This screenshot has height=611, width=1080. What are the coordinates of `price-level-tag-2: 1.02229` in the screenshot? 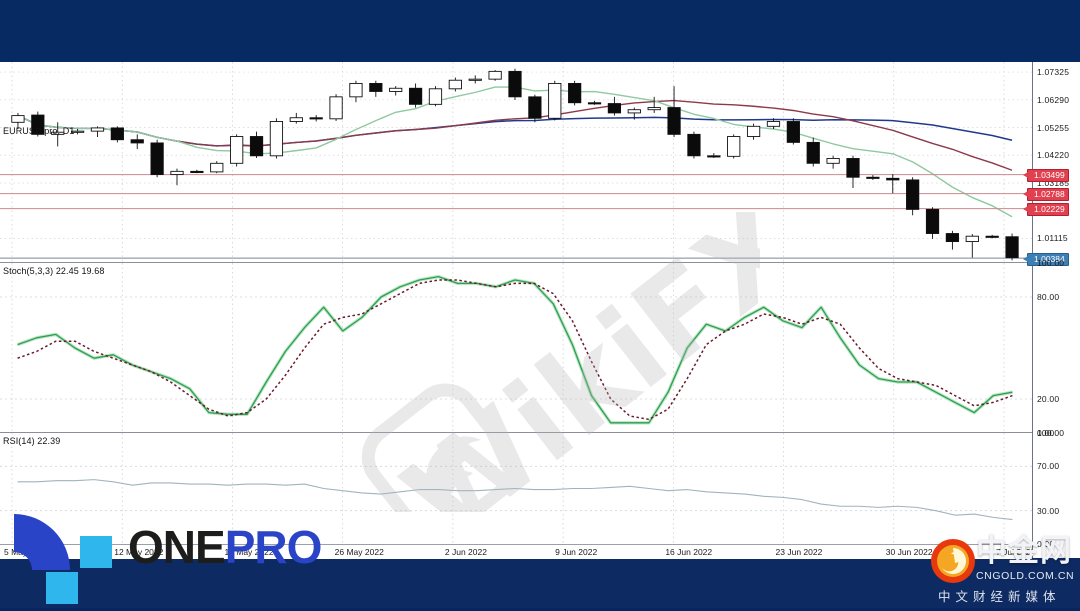 It's located at (1046, 210).